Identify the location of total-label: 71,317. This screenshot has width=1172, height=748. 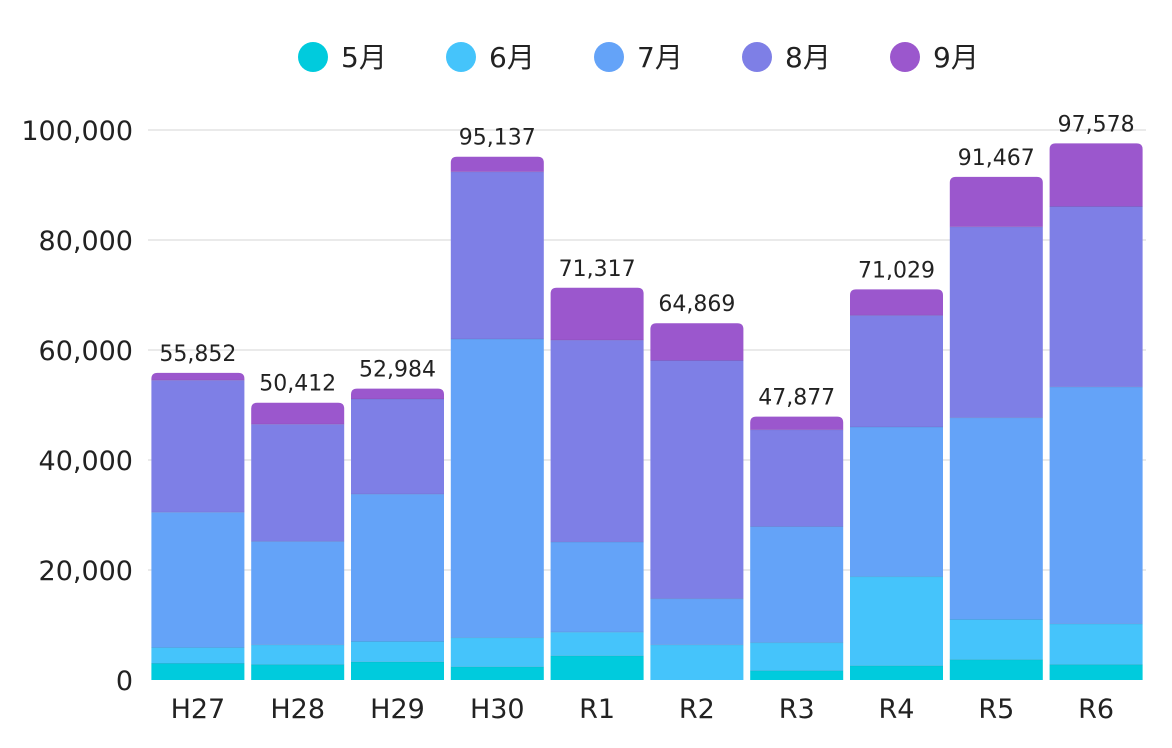
(597, 269).